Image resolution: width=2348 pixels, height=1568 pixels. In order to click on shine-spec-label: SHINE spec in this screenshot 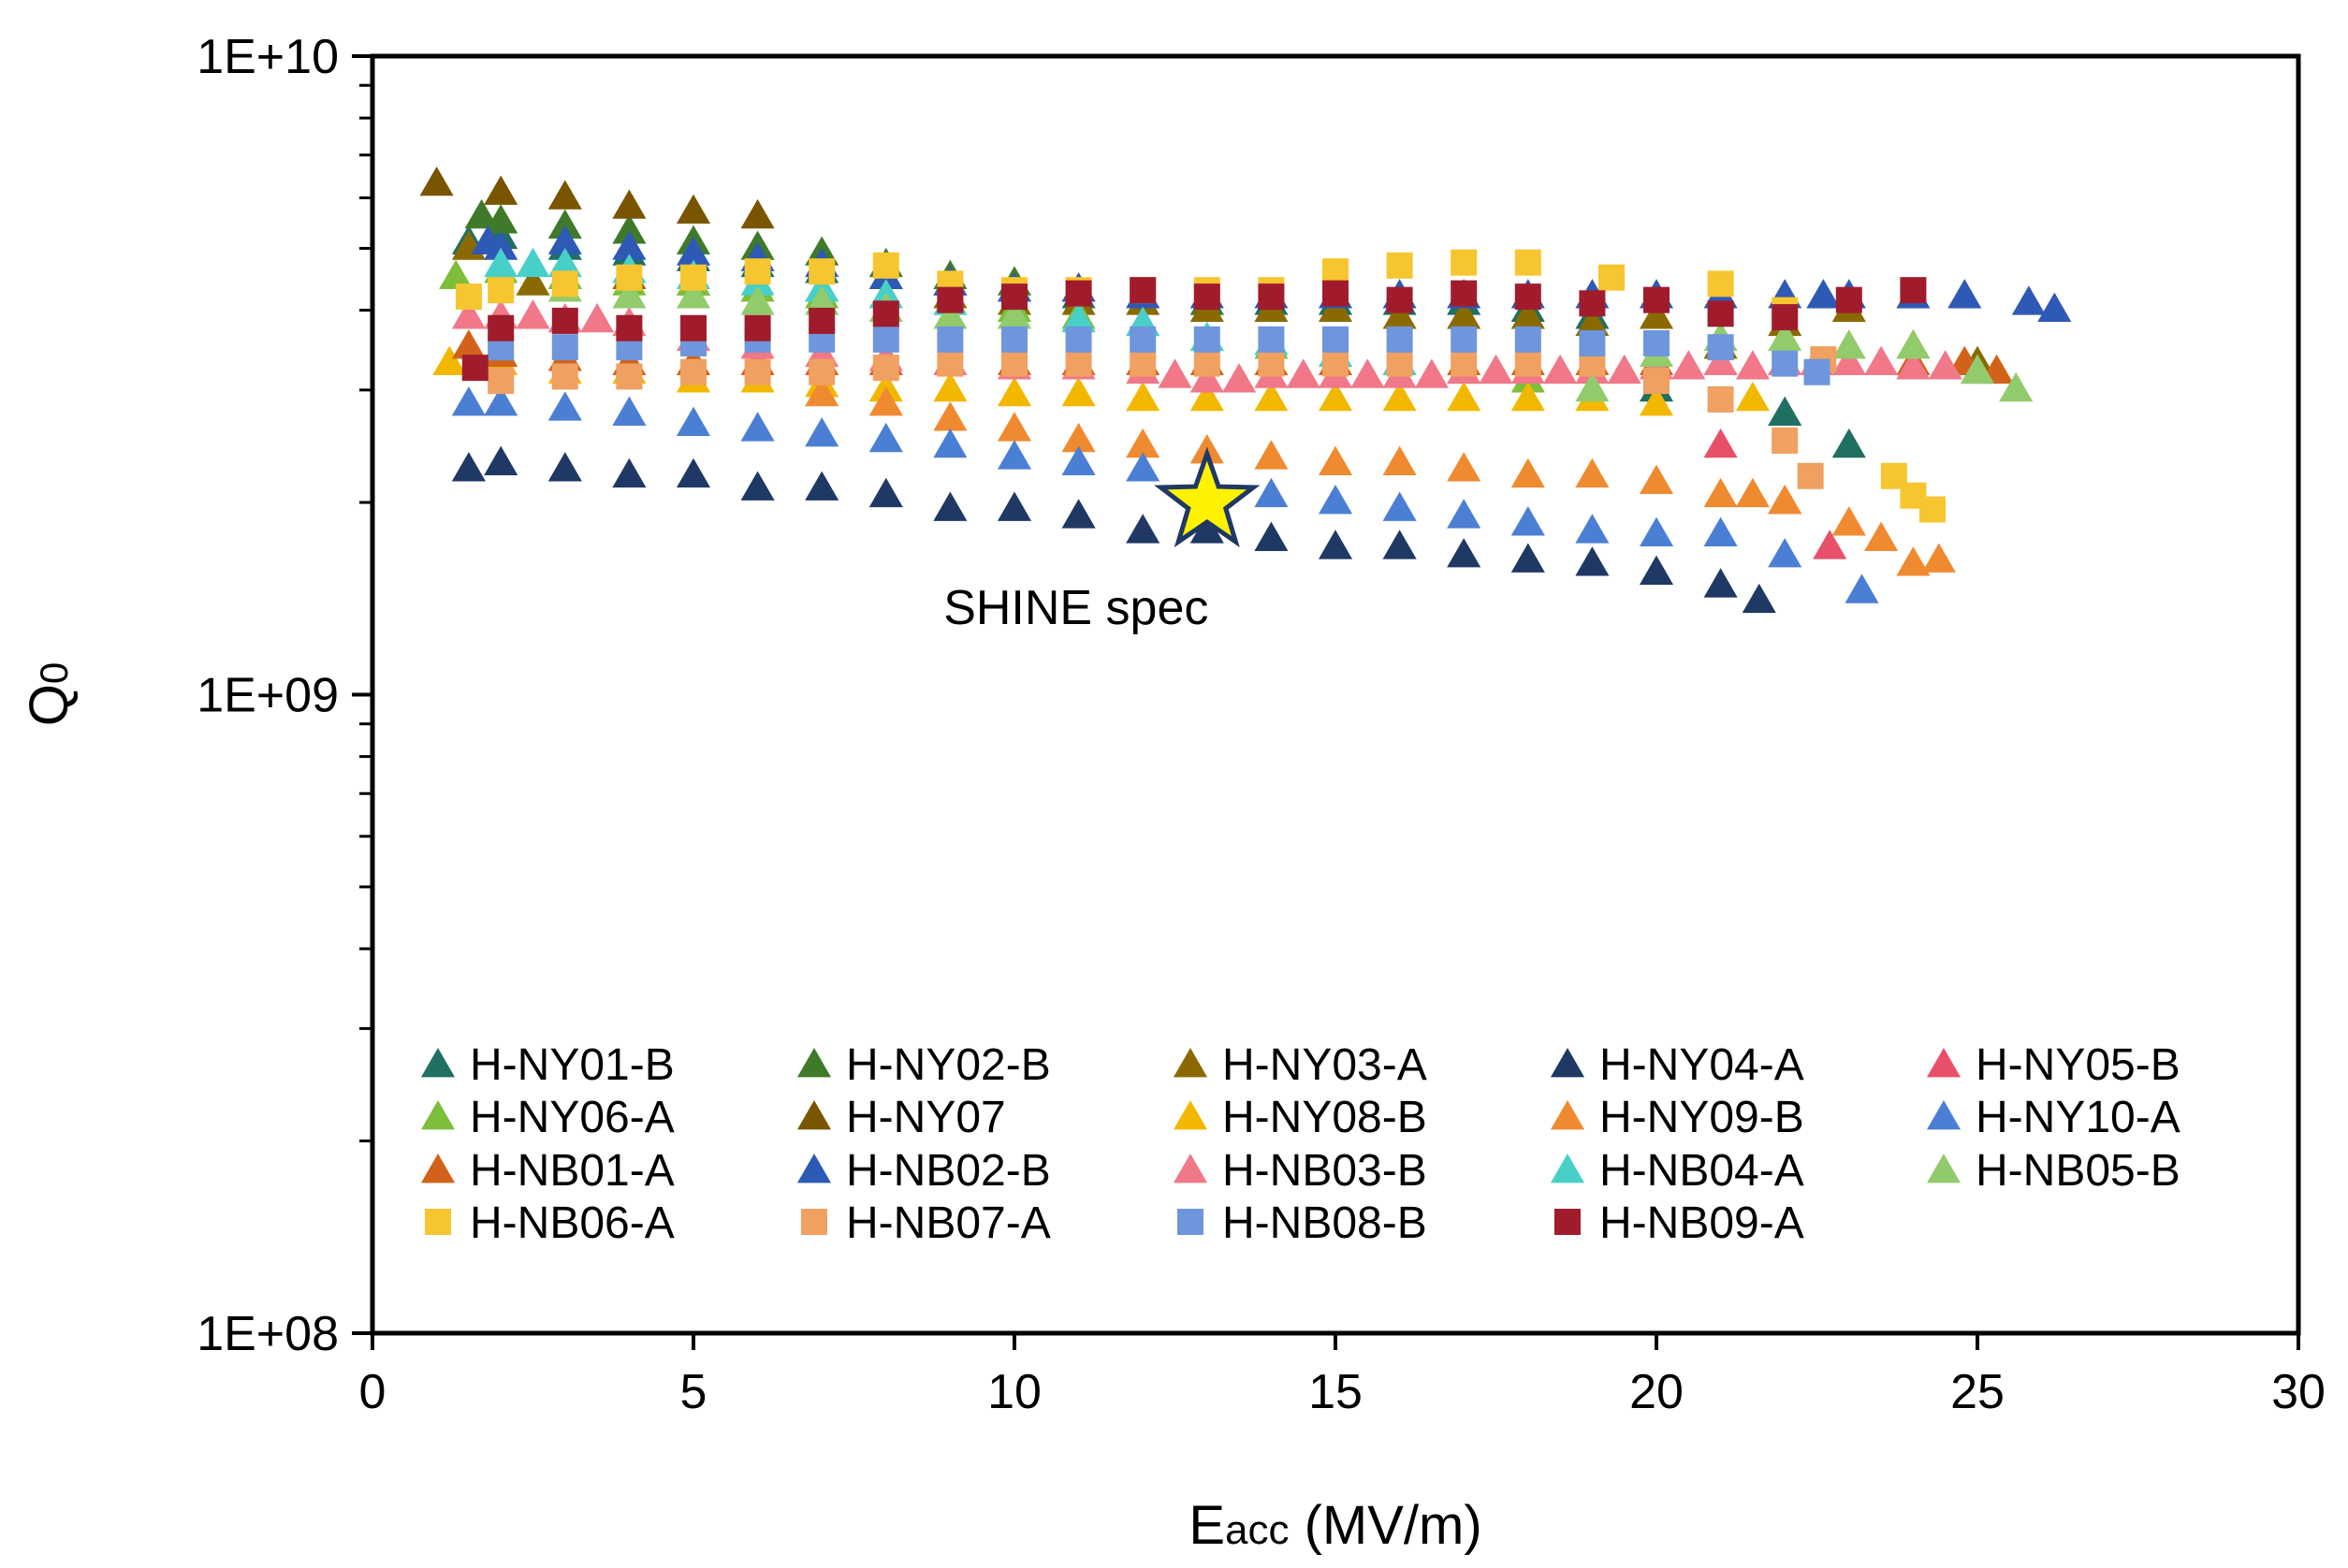, I will do `click(1075, 608)`.